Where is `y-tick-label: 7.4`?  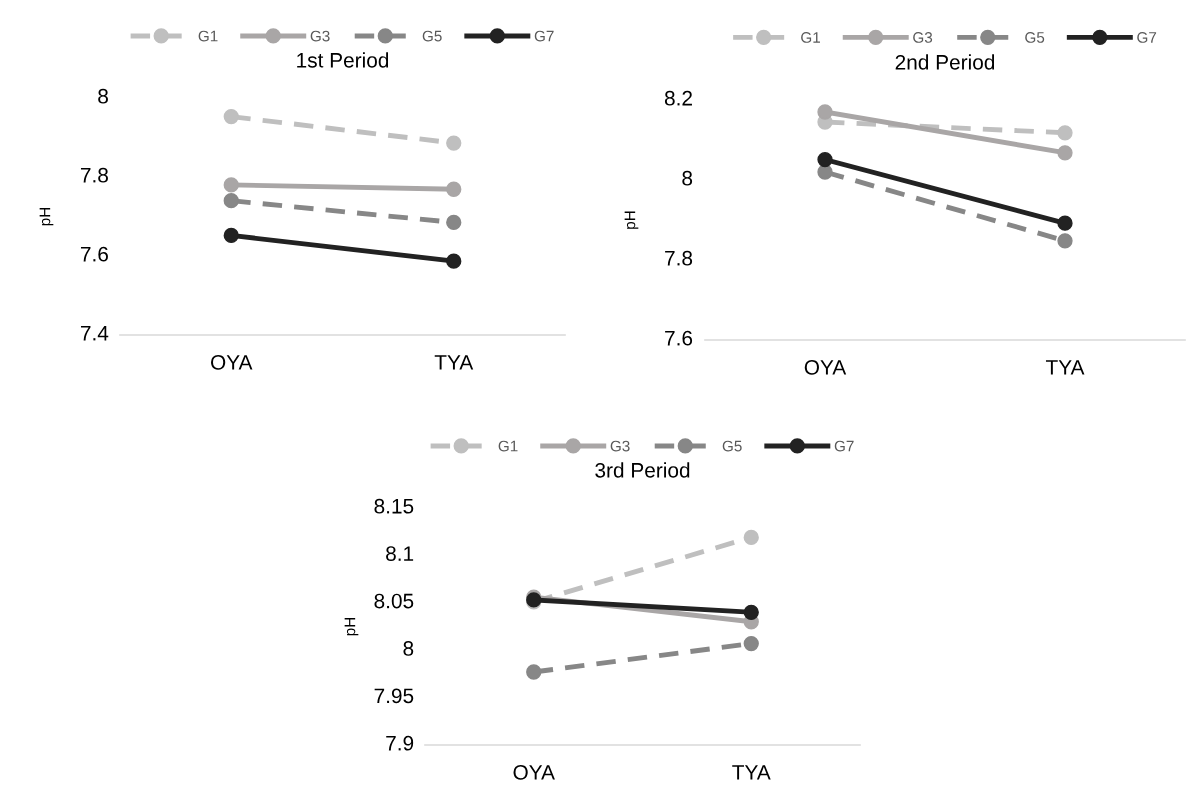 y-tick-label: 7.4 is located at coordinates (94, 333).